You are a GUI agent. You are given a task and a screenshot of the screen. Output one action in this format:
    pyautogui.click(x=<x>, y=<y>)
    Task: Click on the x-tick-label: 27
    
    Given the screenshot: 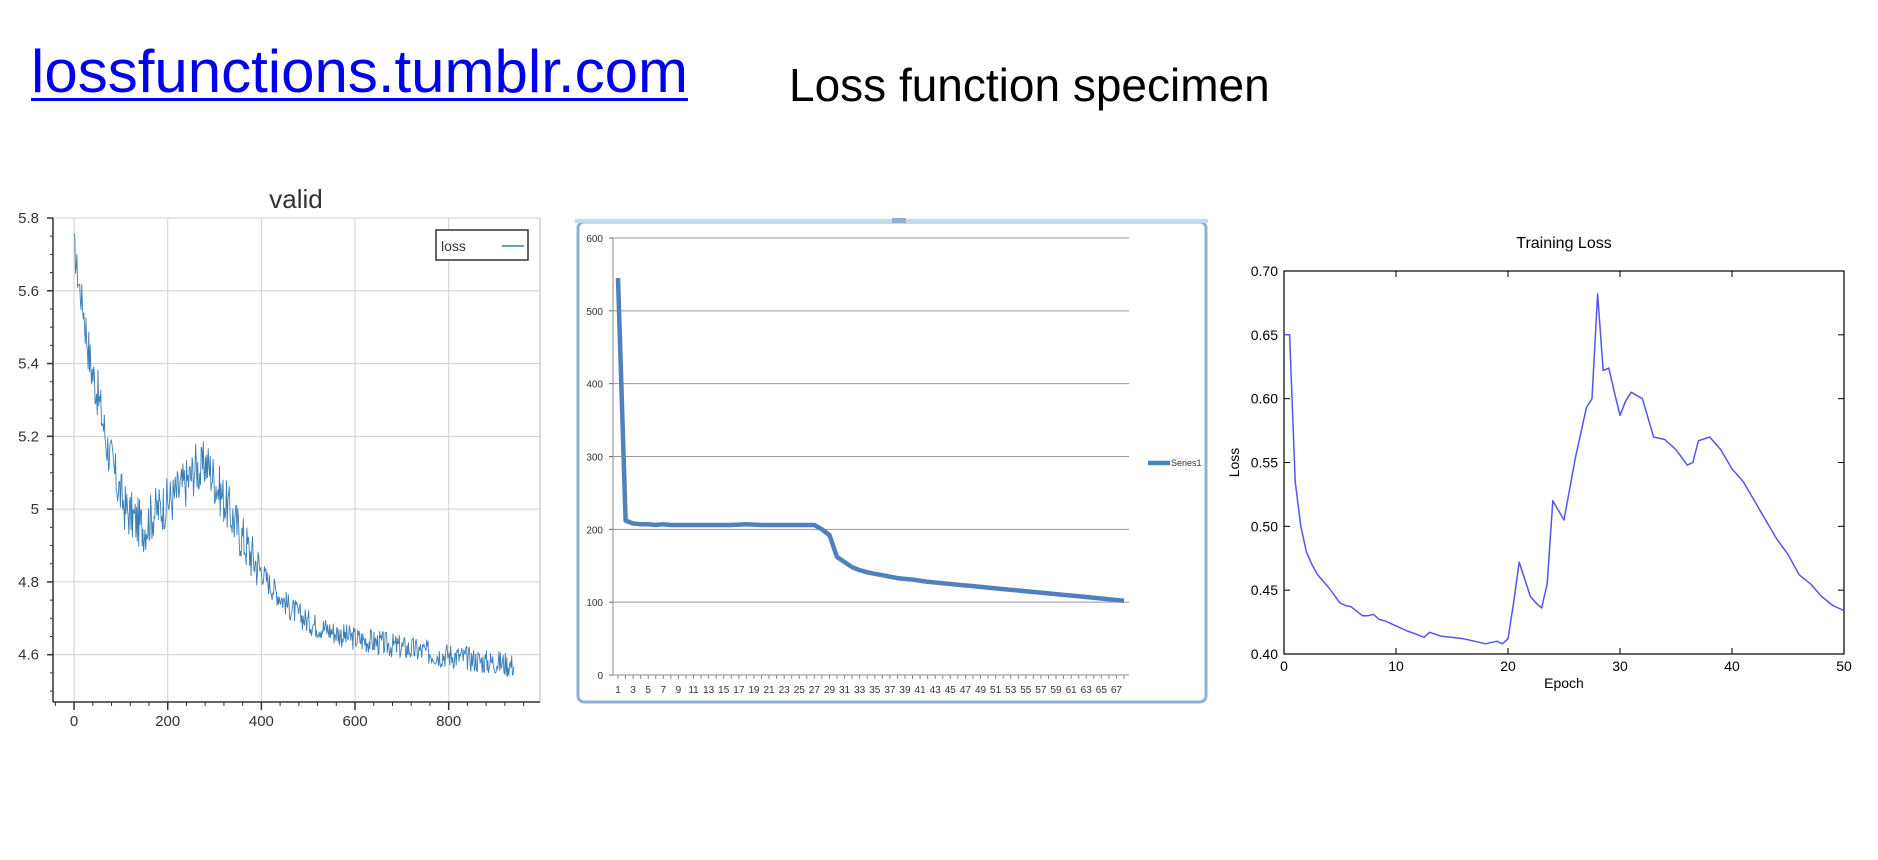 What is the action you would take?
    pyautogui.click(x=815, y=690)
    